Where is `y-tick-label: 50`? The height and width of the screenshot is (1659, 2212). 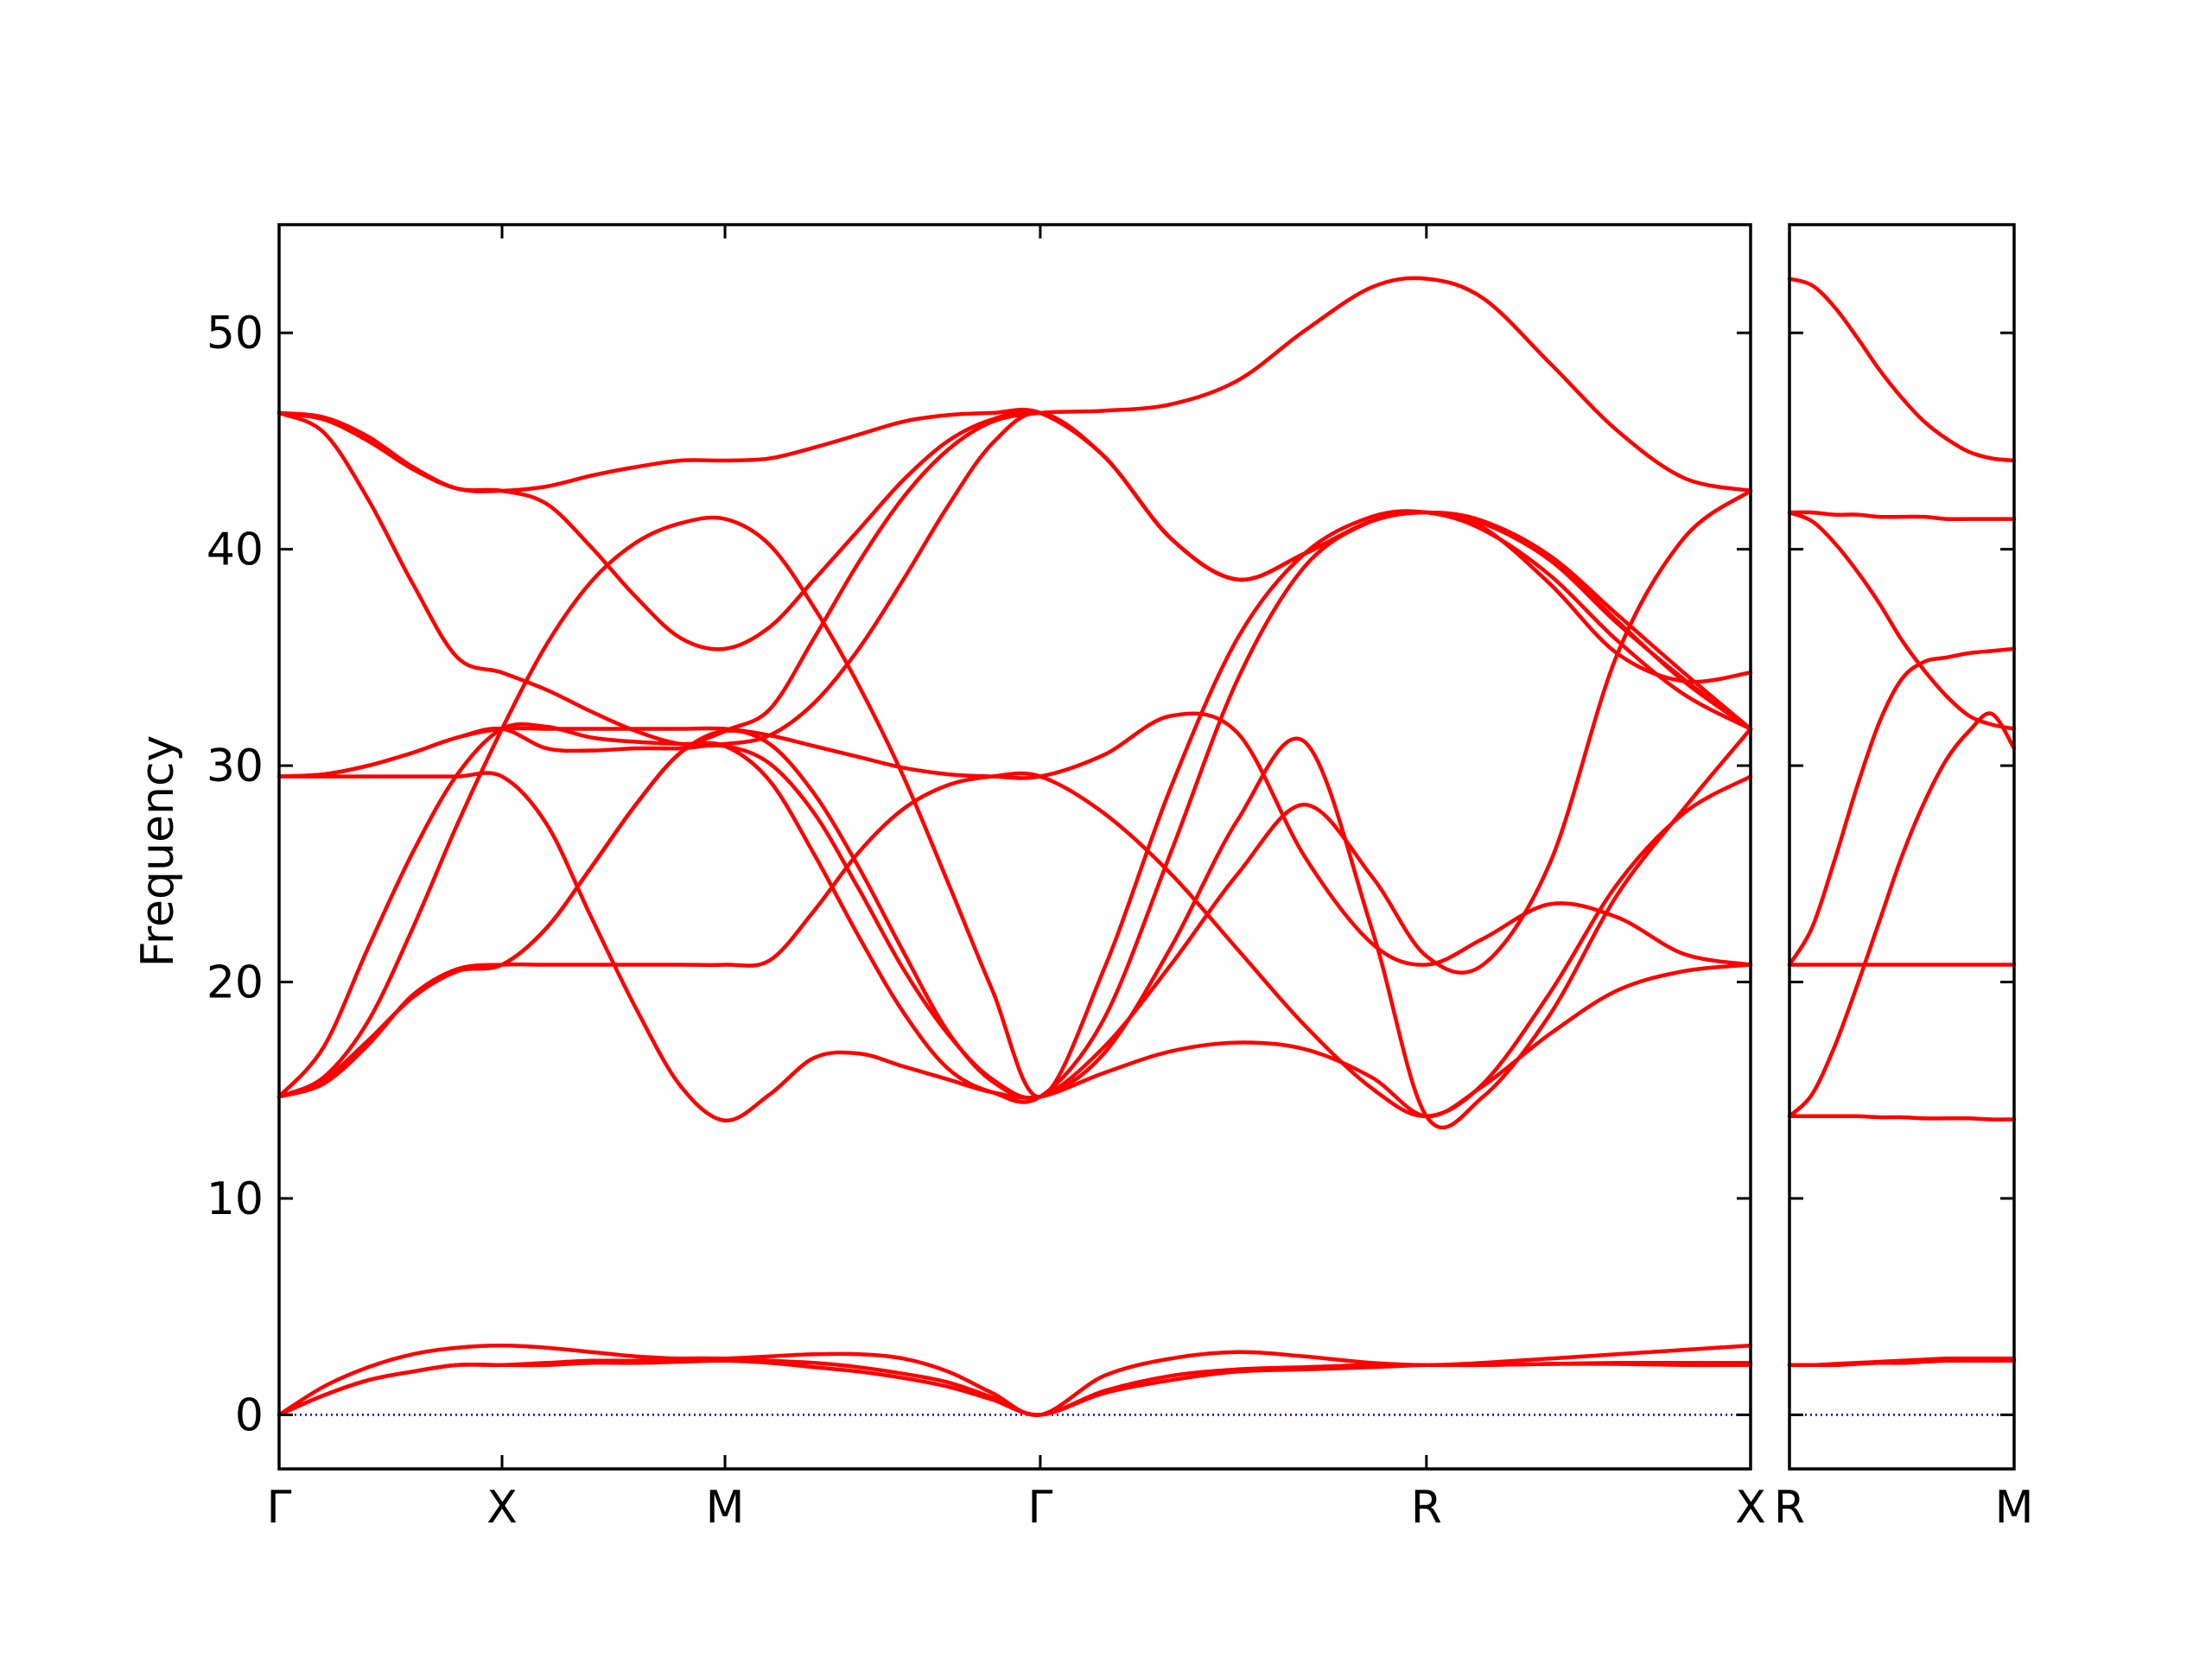
y-tick-label: 50 is located at coordinates (235, 333).